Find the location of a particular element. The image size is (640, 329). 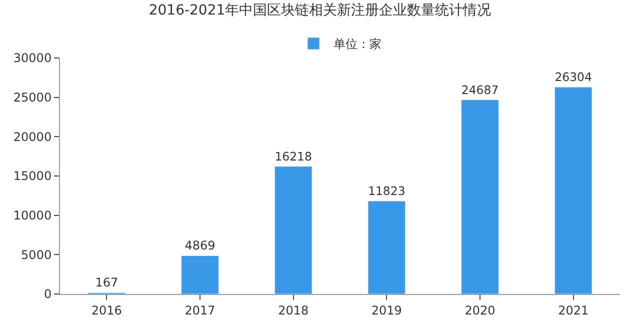

data-label: 11823 is located at coordinates (387, 191).